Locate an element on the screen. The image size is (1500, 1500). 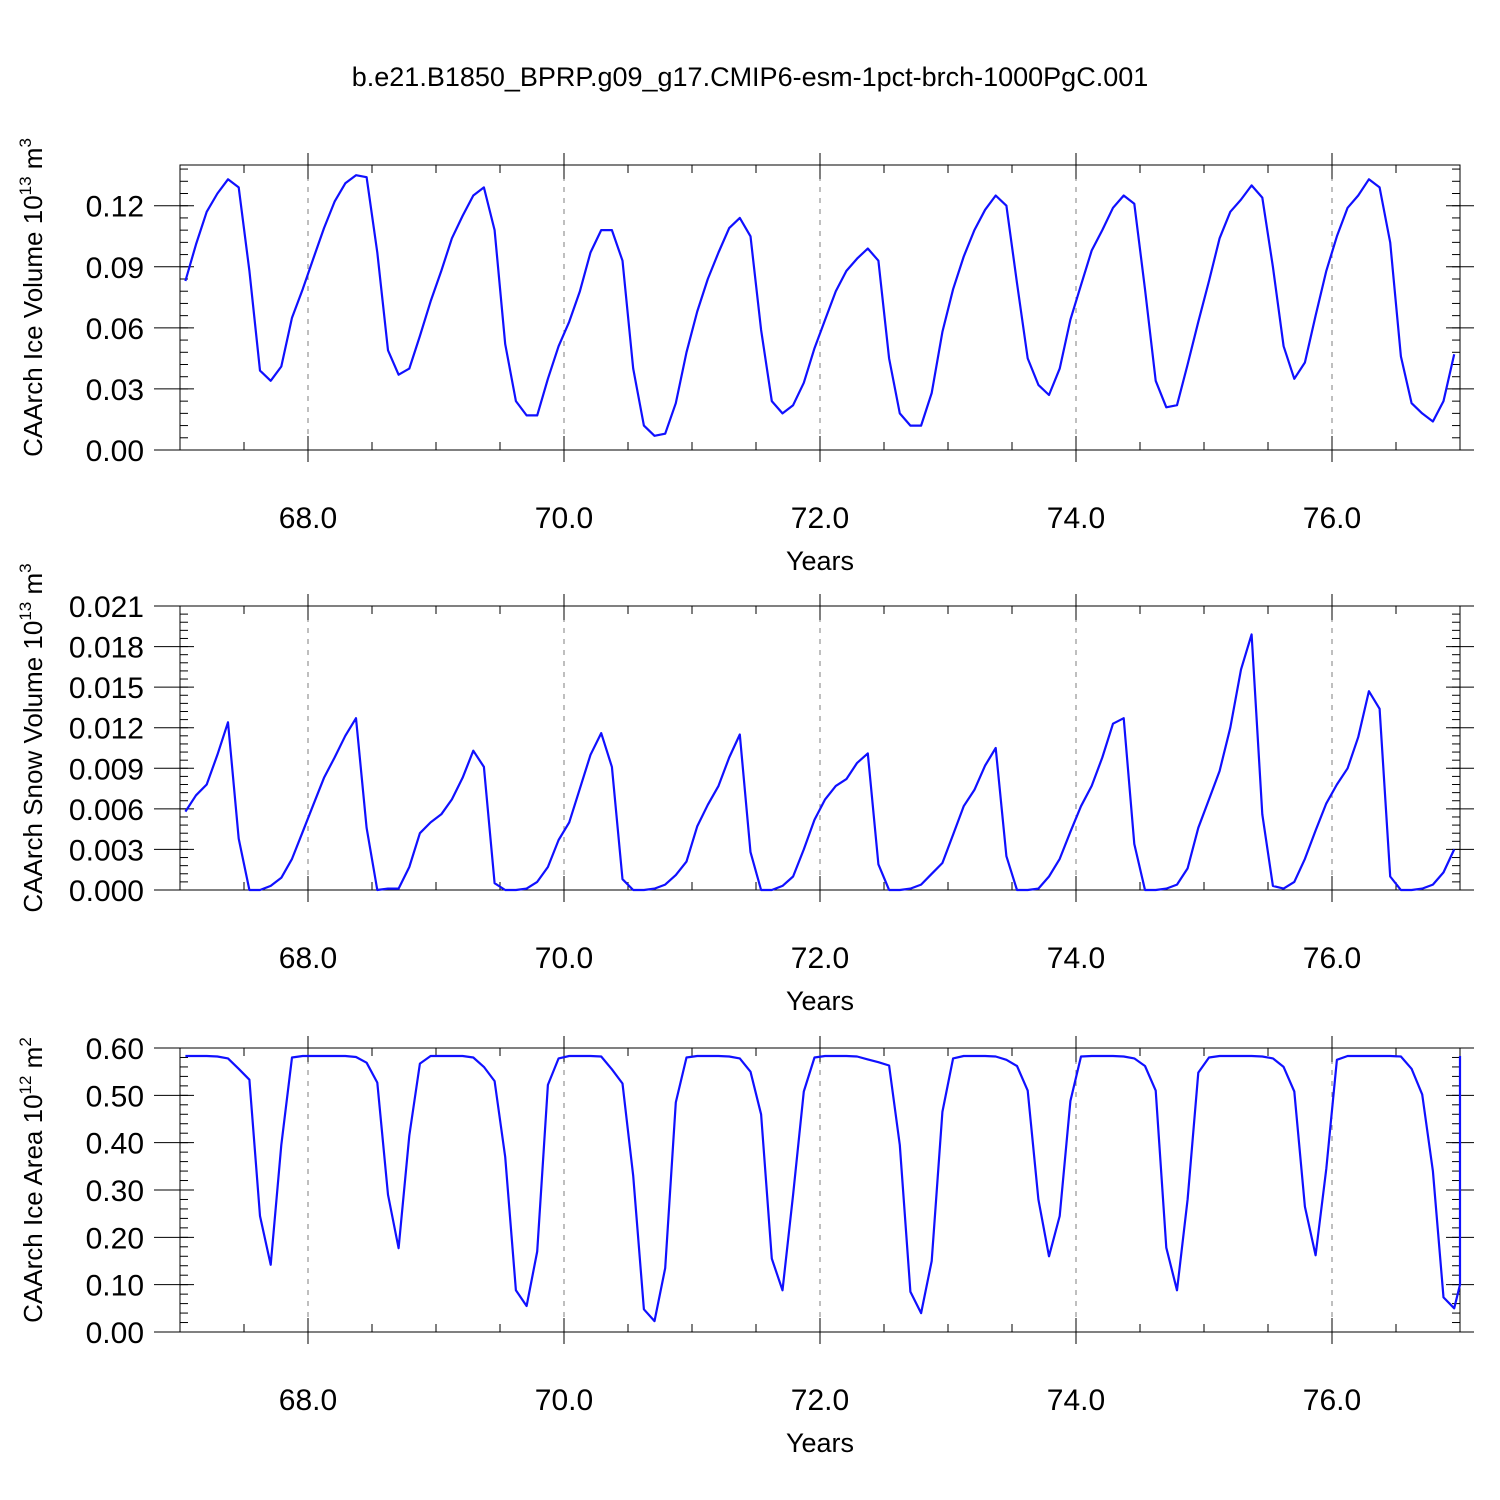
snow-volume-xtick-label-1: 70.0 is located at coordinates (564, 958).